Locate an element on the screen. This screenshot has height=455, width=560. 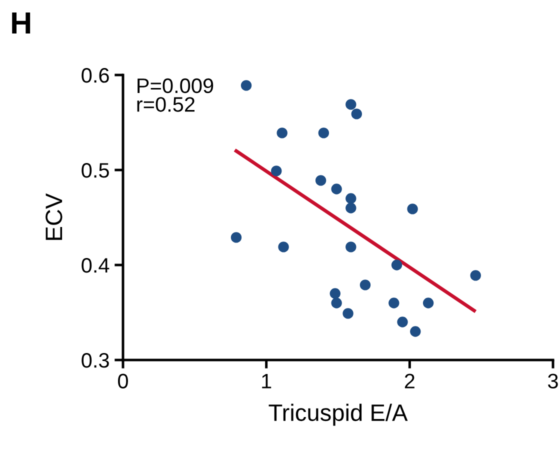
x-tick-label: 3 is located at coordinates (553, 381).